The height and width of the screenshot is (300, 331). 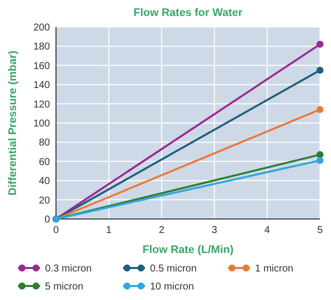 I want to click on y-tick-label: 0, so click(x=47, y=220).